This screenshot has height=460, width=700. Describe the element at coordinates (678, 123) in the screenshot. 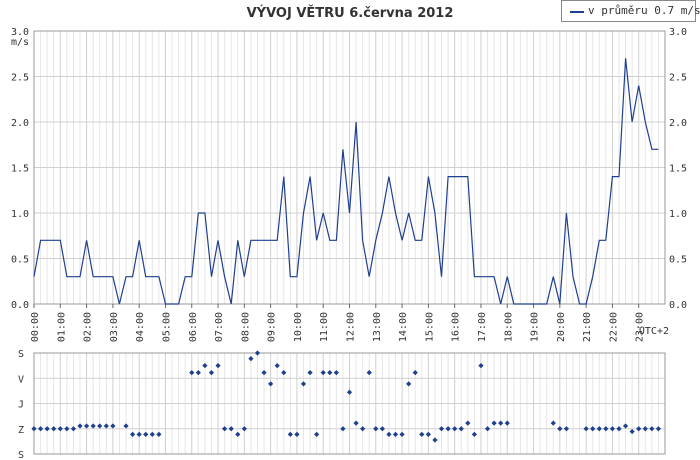

I see `y-tick-label-right: 2.0` at that location.